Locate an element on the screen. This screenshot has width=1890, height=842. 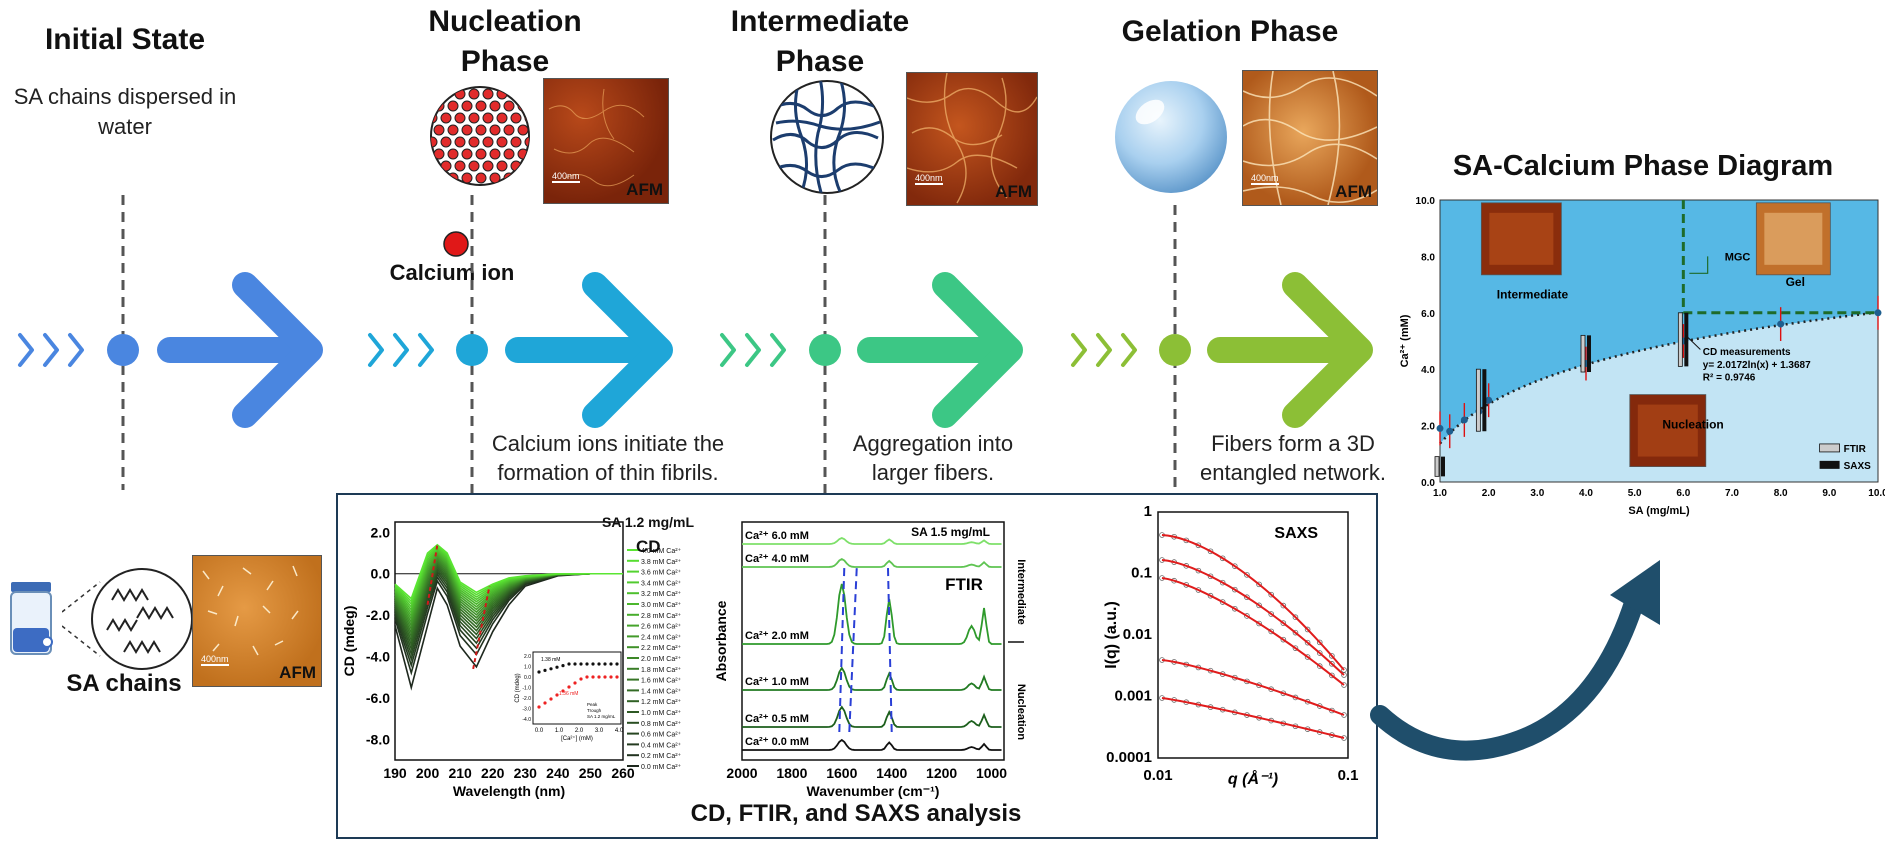
description-intermediate: Aggregation into larger fibers. is located at coordinates (933, 458).